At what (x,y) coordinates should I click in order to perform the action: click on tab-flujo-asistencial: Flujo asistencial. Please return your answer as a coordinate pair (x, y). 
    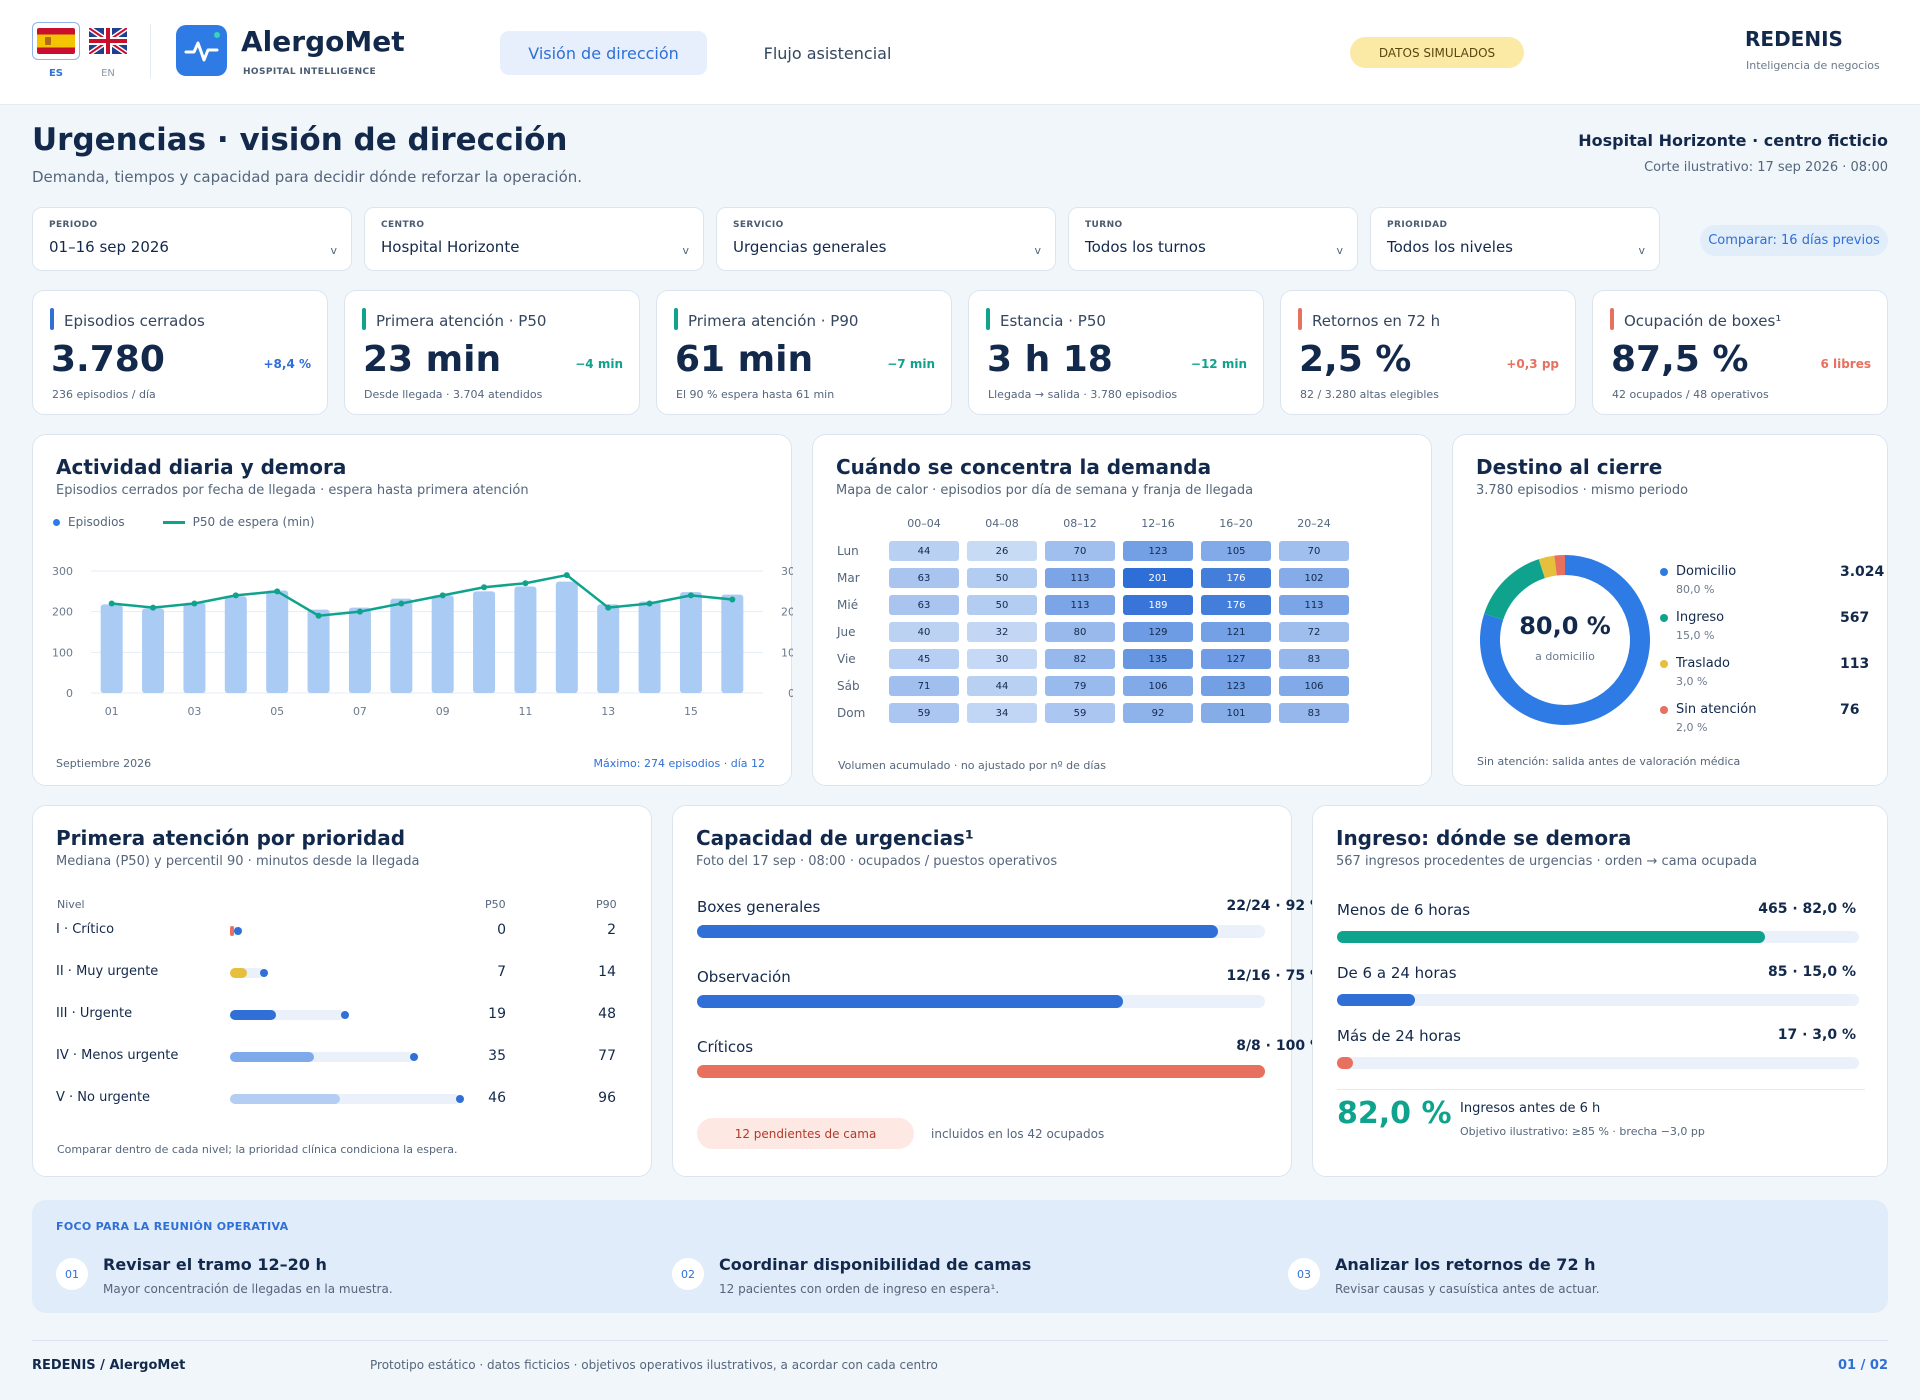
    Looking at the image, I should click on (827, 53).